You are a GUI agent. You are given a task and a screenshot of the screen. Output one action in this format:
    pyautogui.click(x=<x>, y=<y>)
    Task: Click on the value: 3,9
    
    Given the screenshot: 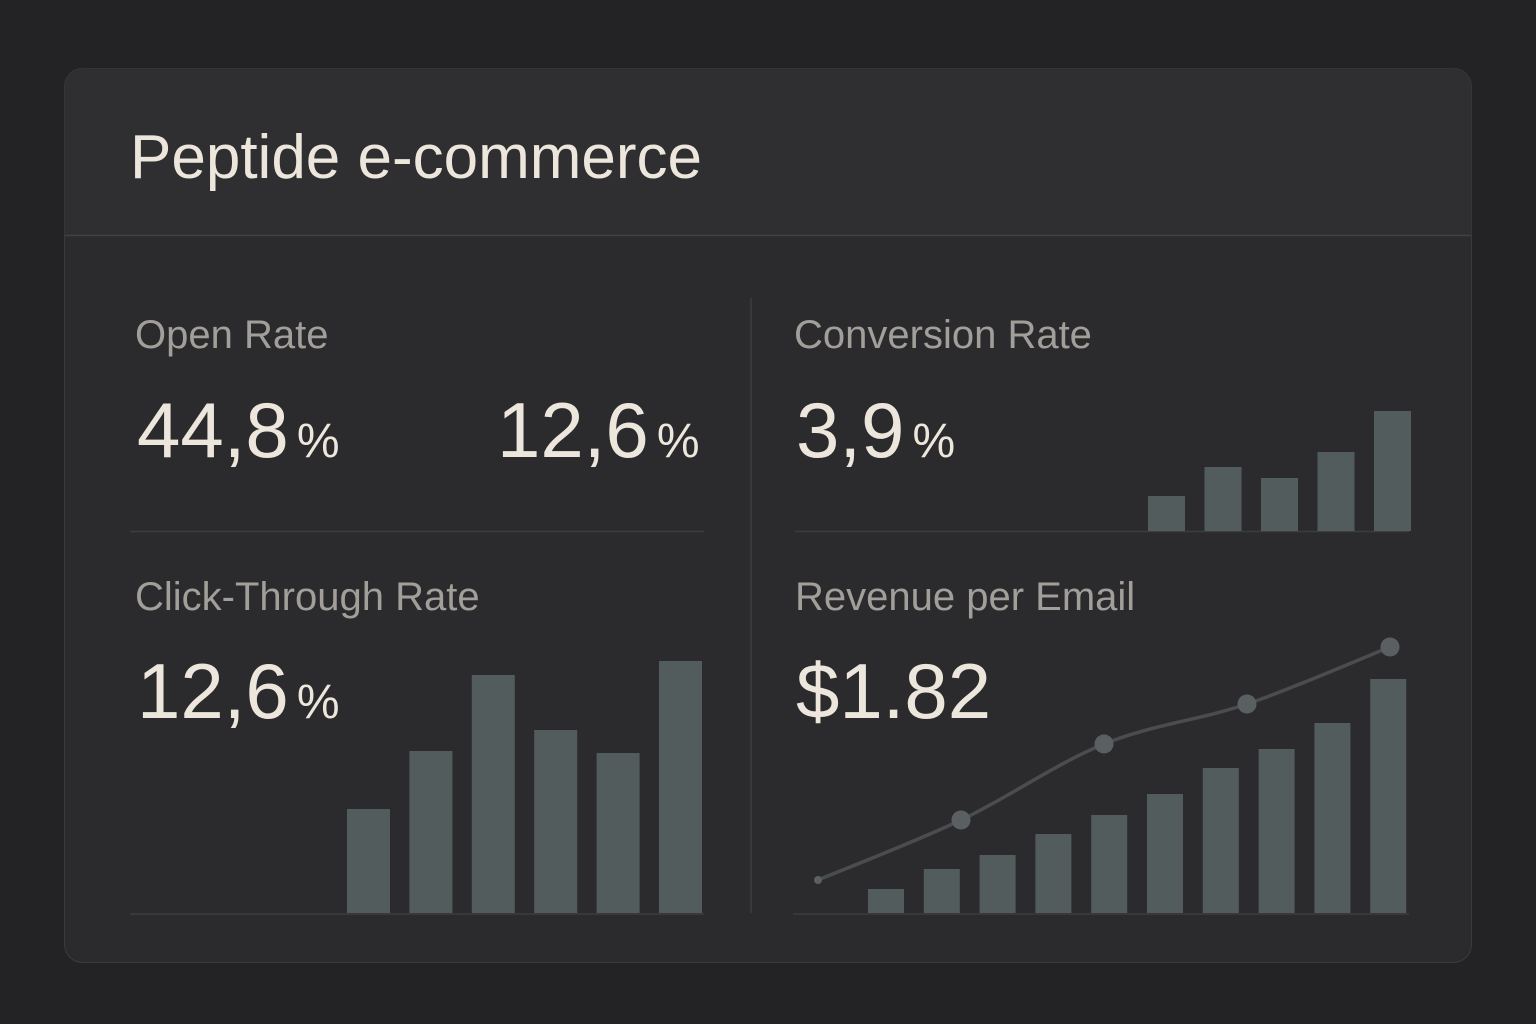 What is the action you would take?
    pyautogui.click(x=850, y=430)
    